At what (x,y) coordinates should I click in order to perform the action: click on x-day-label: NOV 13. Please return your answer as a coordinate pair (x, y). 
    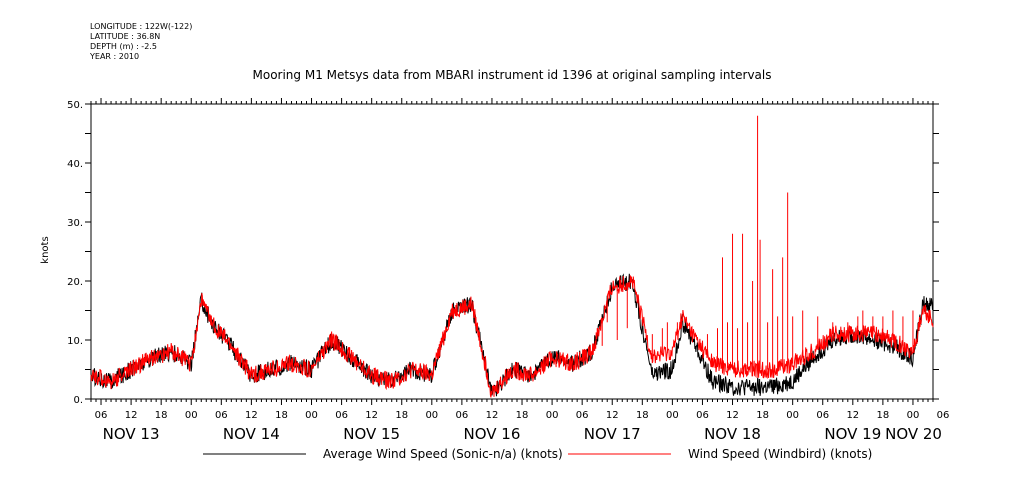
    Looking at the image, I should click on (131, 434).